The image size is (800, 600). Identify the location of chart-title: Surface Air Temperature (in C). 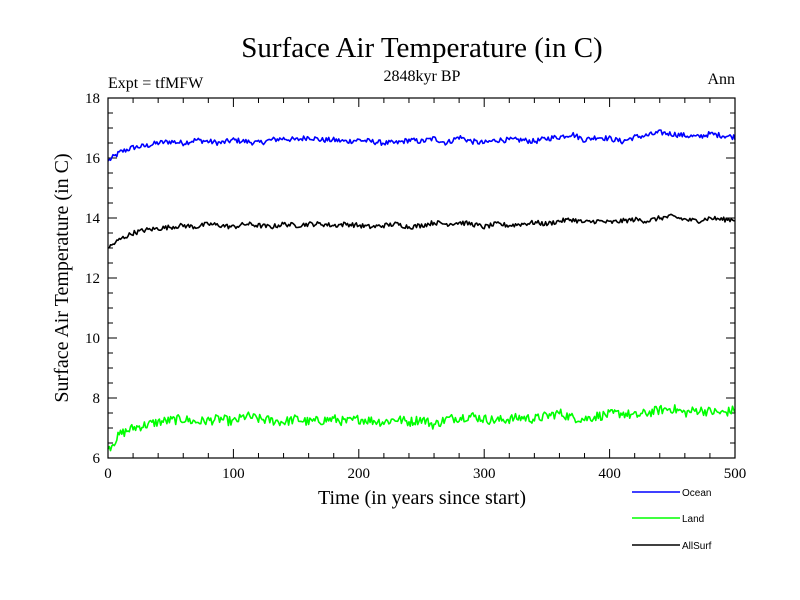
(421, 48).